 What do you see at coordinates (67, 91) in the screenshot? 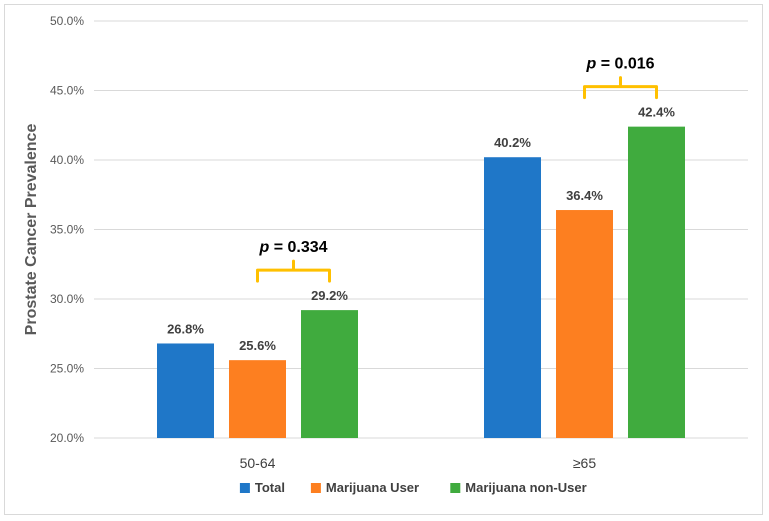
I see `y-tick-label: 45.0%` at bounding box center [67, 91].